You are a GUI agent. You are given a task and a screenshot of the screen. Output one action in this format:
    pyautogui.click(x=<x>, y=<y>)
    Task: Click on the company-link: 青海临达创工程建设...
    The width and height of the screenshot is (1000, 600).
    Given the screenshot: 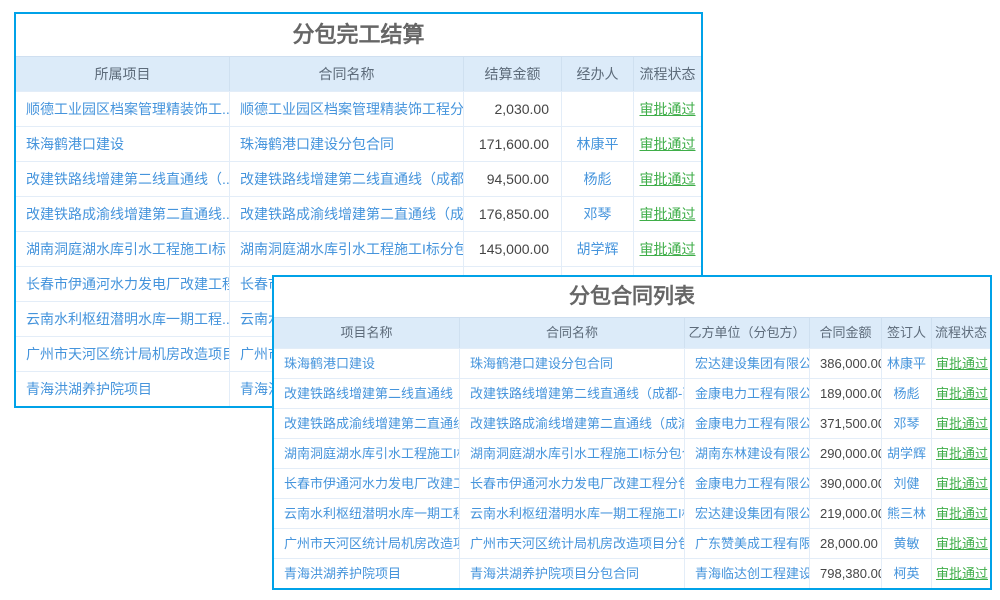 What is the action you would take?
    pyautogui.click(x=747, y=573)
    